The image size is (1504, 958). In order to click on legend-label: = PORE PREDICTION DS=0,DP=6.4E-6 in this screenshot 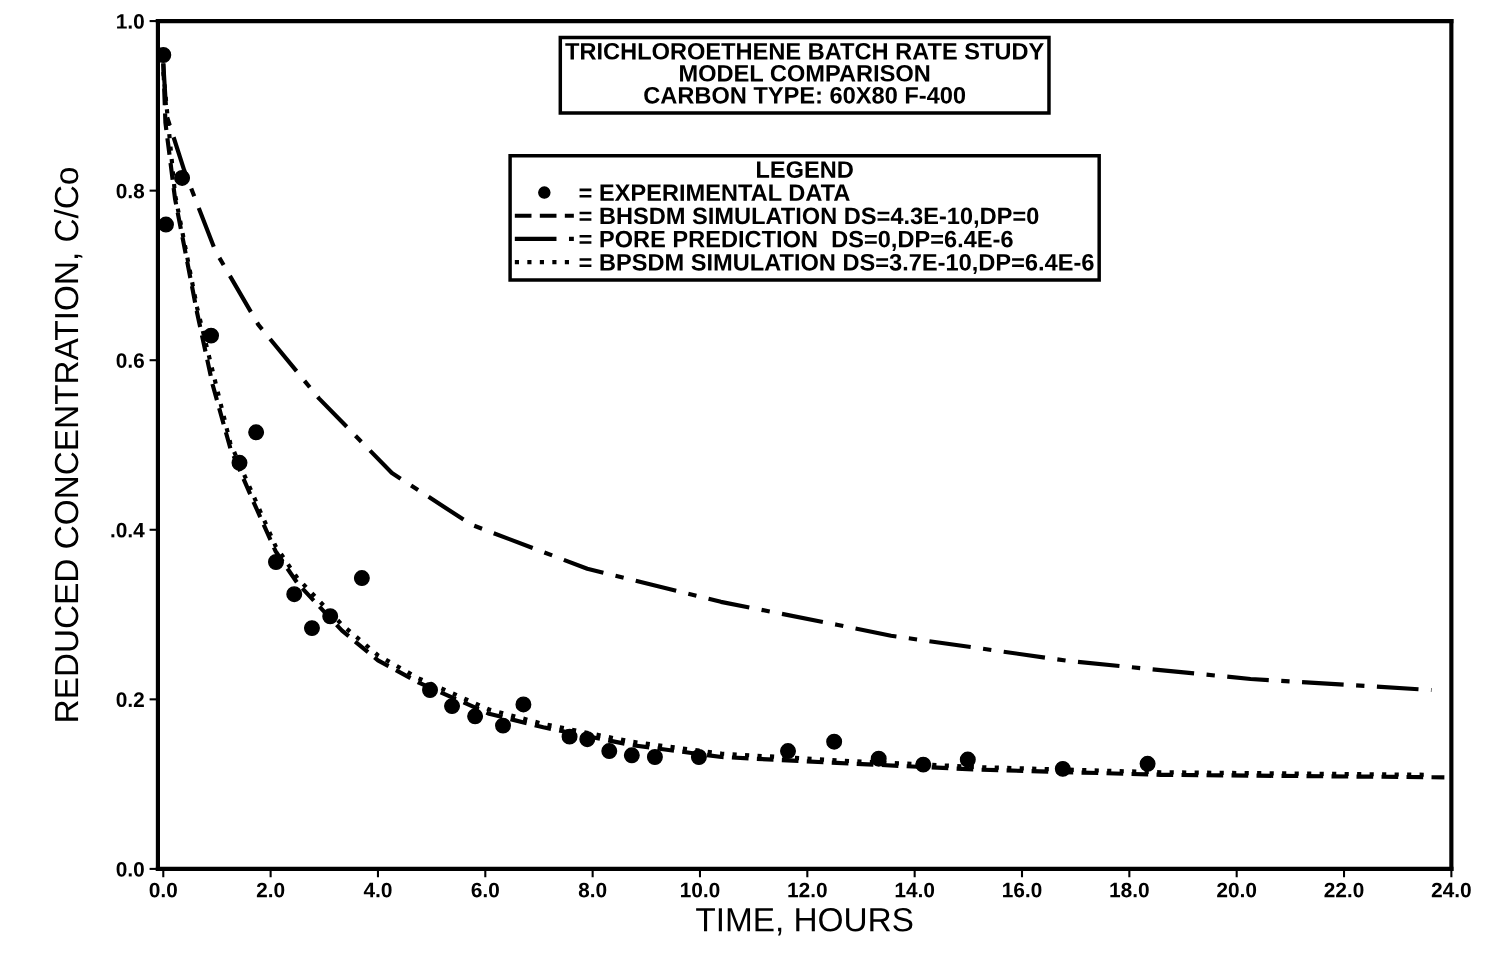, I will do `click(796, 240)`.